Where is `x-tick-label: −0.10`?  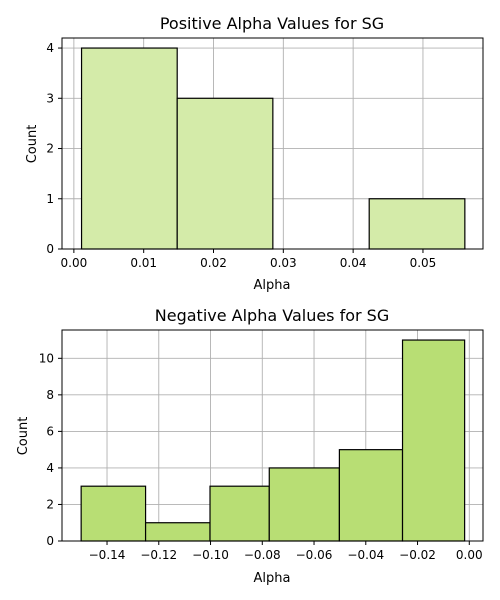
x-tick-label: −0.10 is located at coordinates (210, 555).